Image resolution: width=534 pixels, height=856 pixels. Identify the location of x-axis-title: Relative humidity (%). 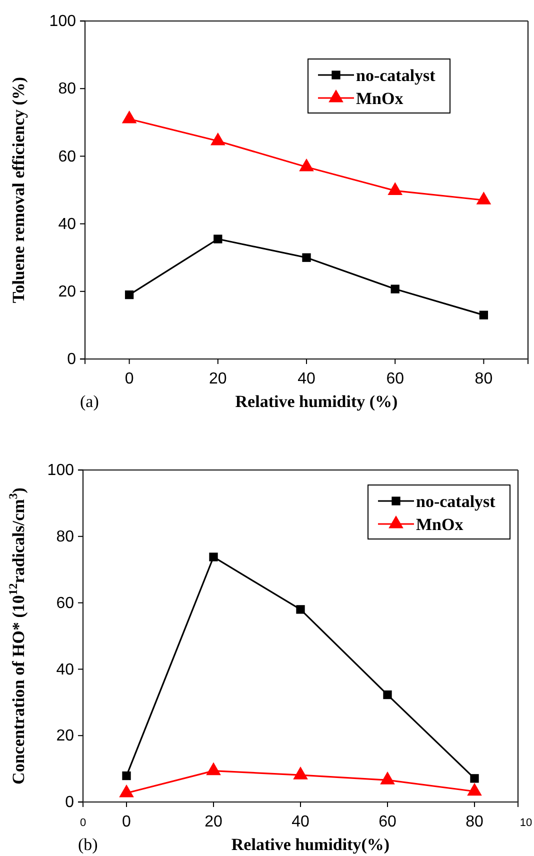
(316, 401).